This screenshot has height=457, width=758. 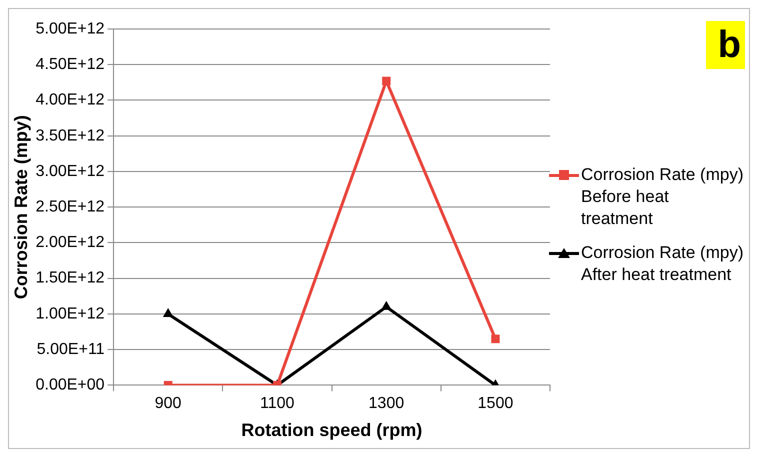 I want to click on x-tick-label: 1100, so click(x=277, y=403).